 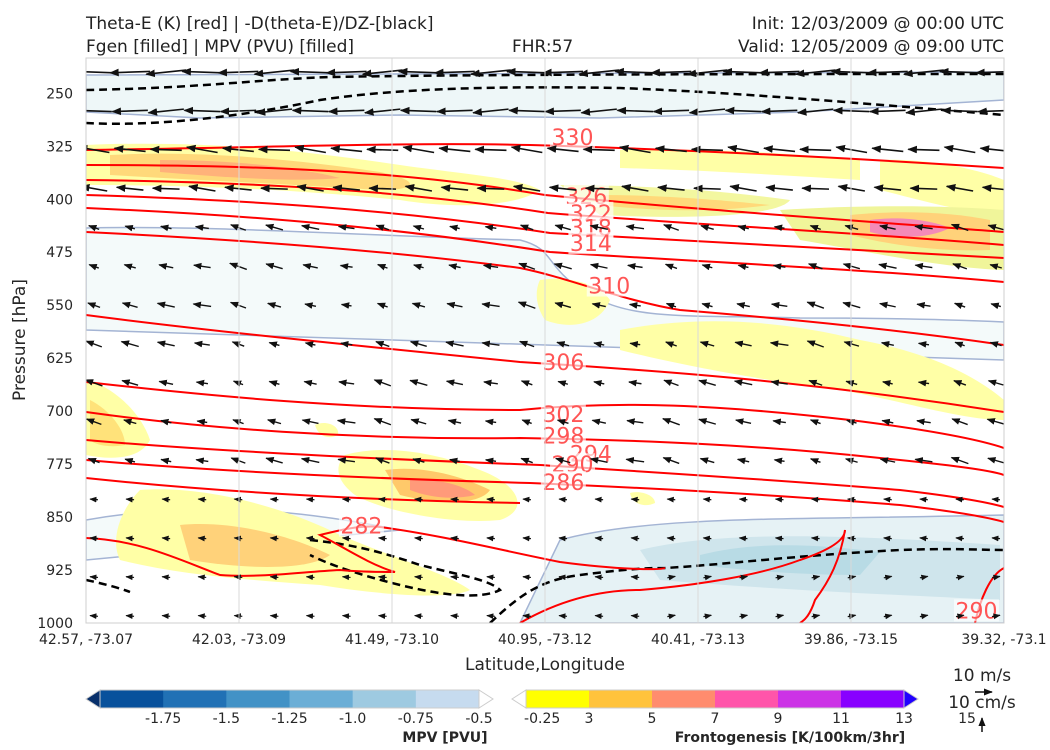 What do you see at coordinates (545, 640) in the screenshot?
I see `x-tick-label: 40.95, -73.12` at bounding box center [545, 640].